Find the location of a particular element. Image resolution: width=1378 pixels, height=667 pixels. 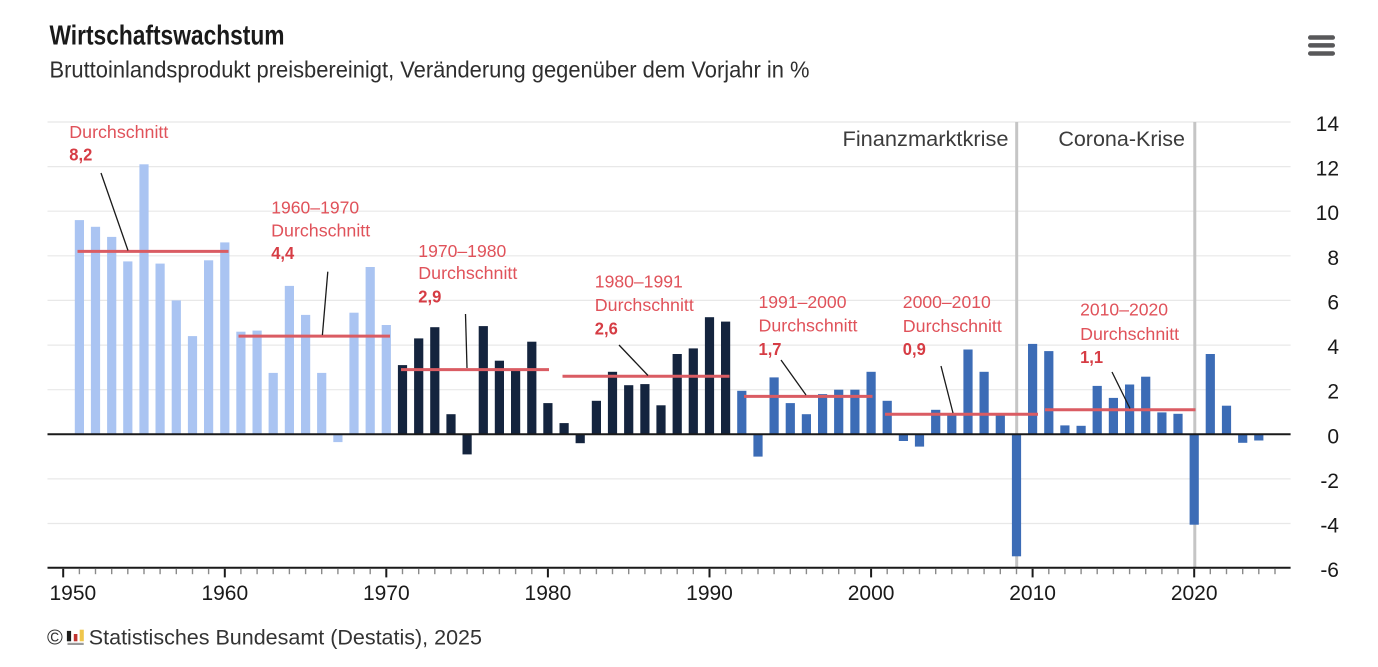

svg-text: -4 is located at coordinates (1329, 526).